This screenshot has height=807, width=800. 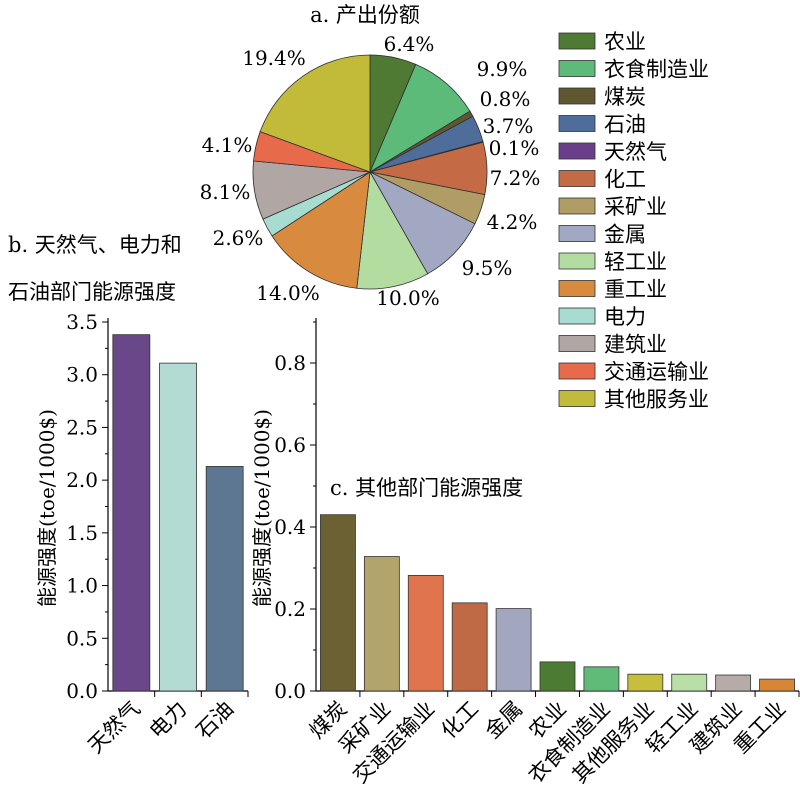 I want to click on chart-c-y-tick-label: 0.2, so click(x=290, y=609).